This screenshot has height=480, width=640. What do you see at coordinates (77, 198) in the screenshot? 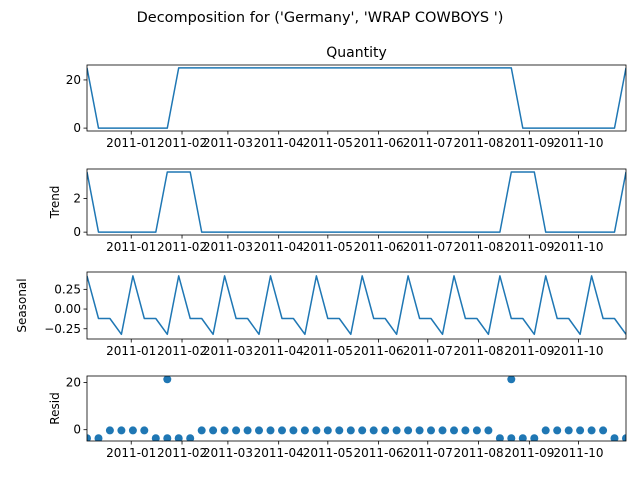
I see `y-tick-label: 2` at bounding box center [77, 198].